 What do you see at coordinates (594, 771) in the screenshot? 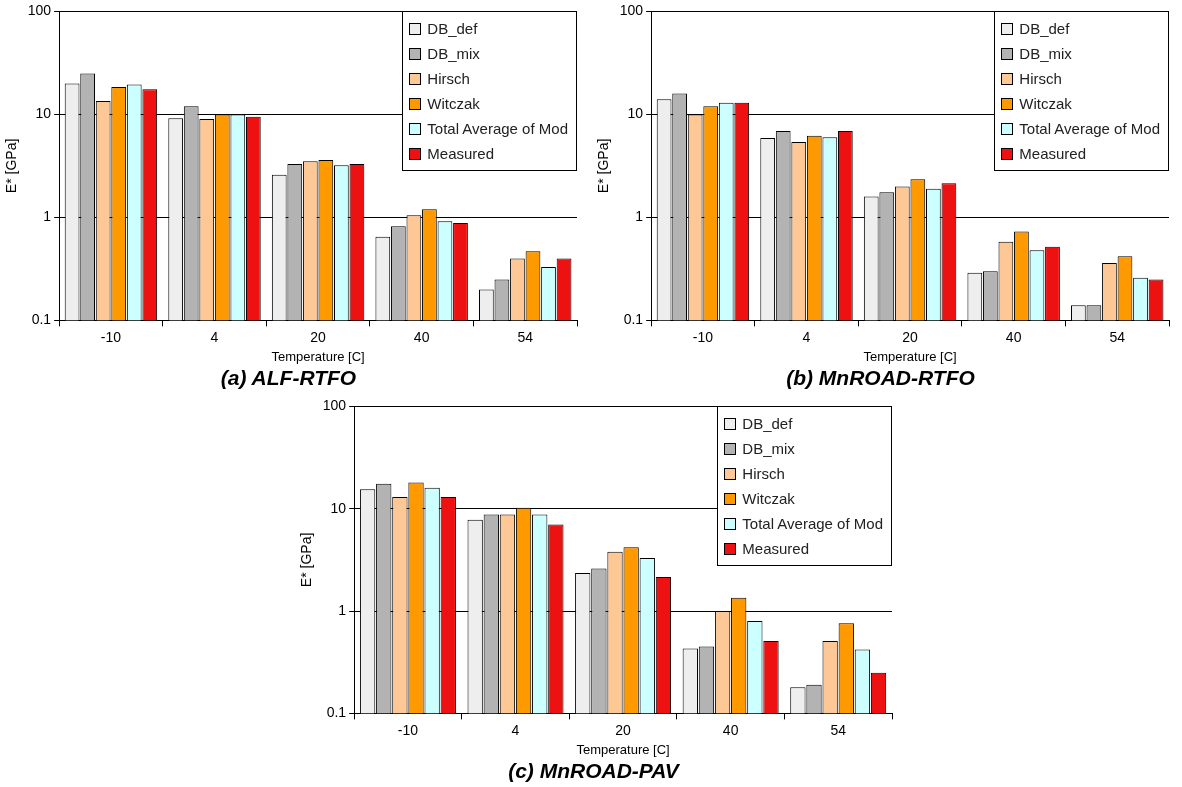
I see `text: (c) MnROAD-PAV` at bounding box center [594, 771].